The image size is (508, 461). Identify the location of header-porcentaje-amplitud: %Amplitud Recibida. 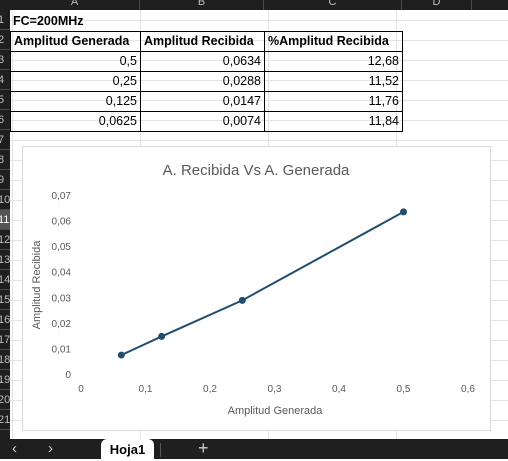
(334, 42).